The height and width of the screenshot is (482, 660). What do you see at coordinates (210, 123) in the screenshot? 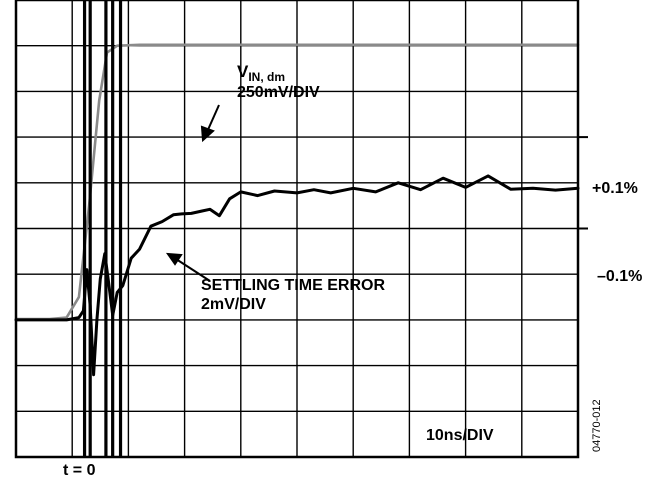
I see `vin-arrow` at bounding box center [210, 123].